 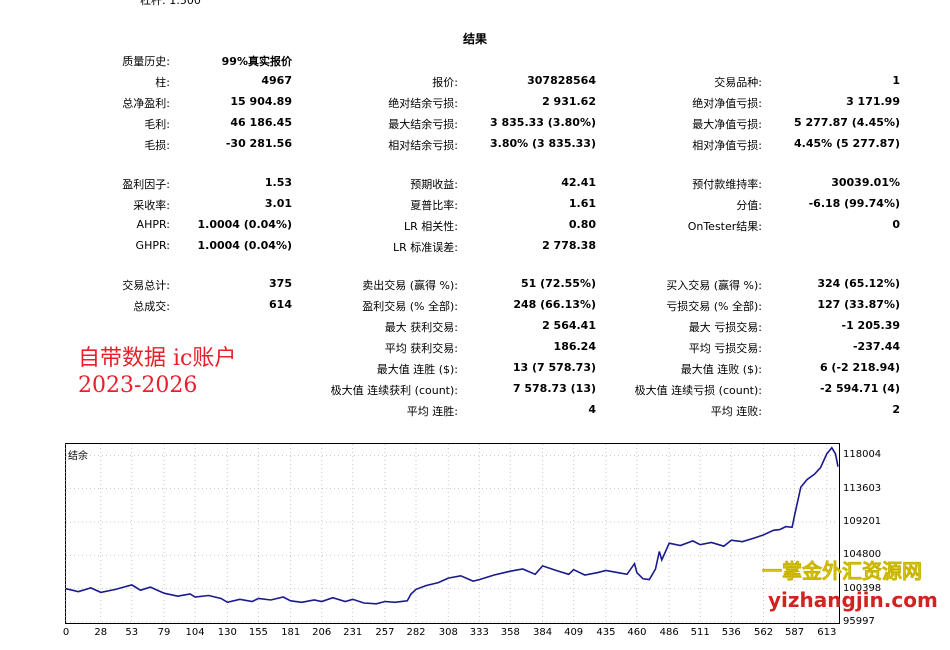 What do you see at coordinates (853, 600) in the screenshot?
I see `watermark-site-url: yizhangjin.com` at bounding box center [853, 600].